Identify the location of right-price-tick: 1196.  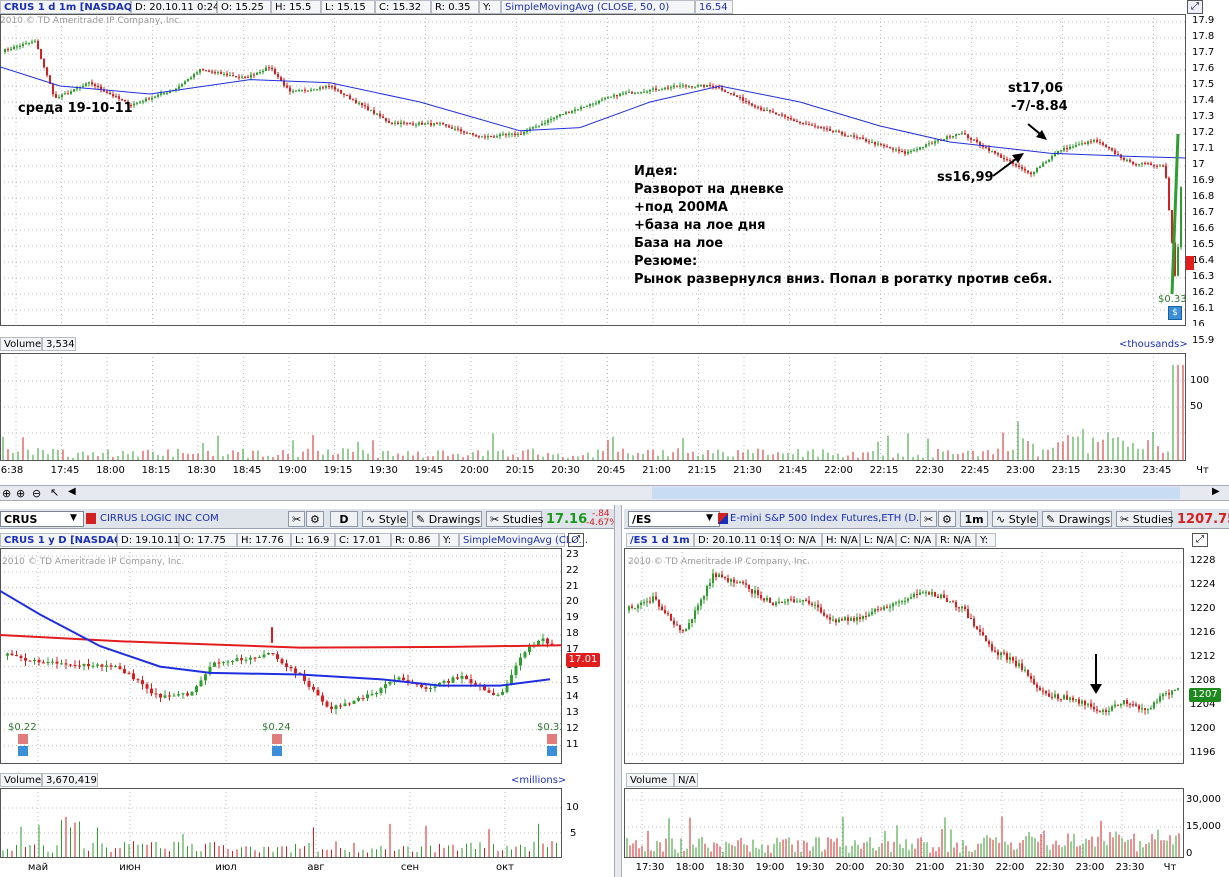
(1203, 752).